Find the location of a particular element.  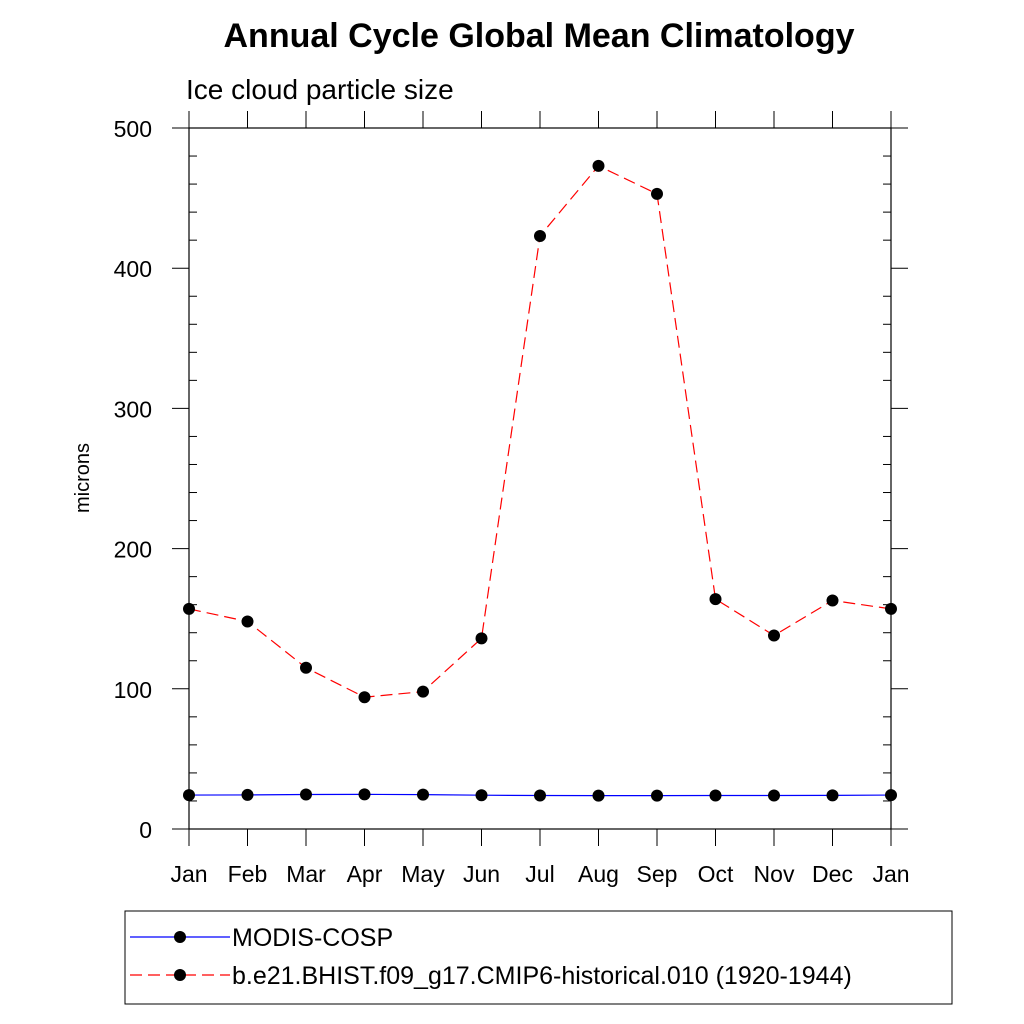

x-tick-label: Oct is located at coordinates (716, 874).